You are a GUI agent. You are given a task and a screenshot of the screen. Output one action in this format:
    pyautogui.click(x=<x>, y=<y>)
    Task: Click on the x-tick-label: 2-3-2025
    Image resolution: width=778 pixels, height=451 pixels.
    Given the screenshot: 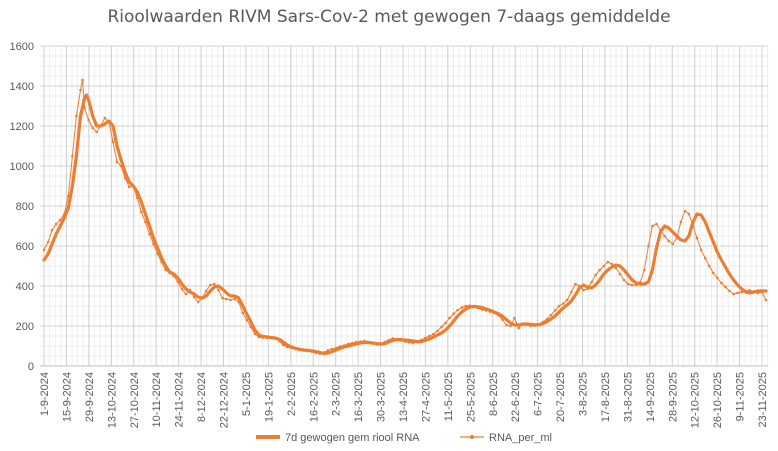 What is the action you would take?
    pyautogui.click(x=337, y=394)
    